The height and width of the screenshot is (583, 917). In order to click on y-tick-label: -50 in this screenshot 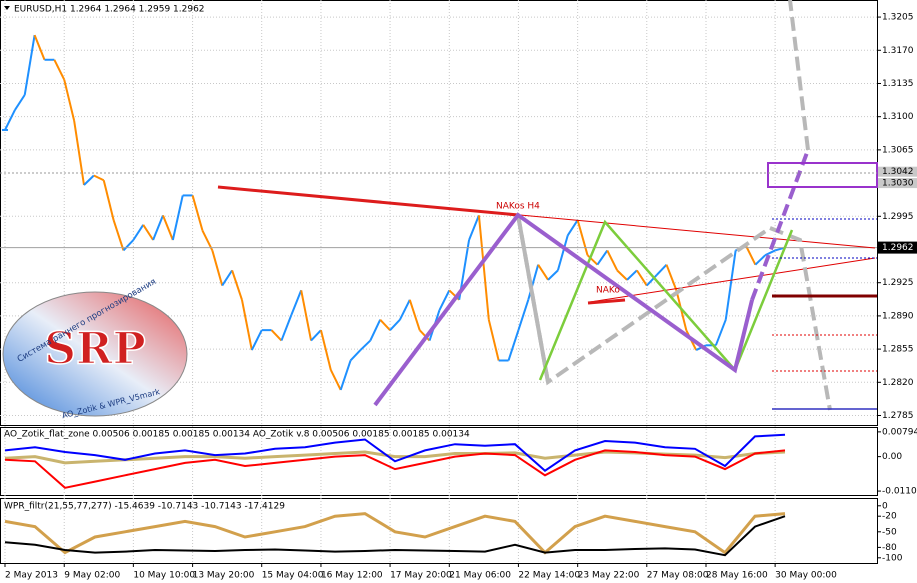, I will do `click(889, 532)`.